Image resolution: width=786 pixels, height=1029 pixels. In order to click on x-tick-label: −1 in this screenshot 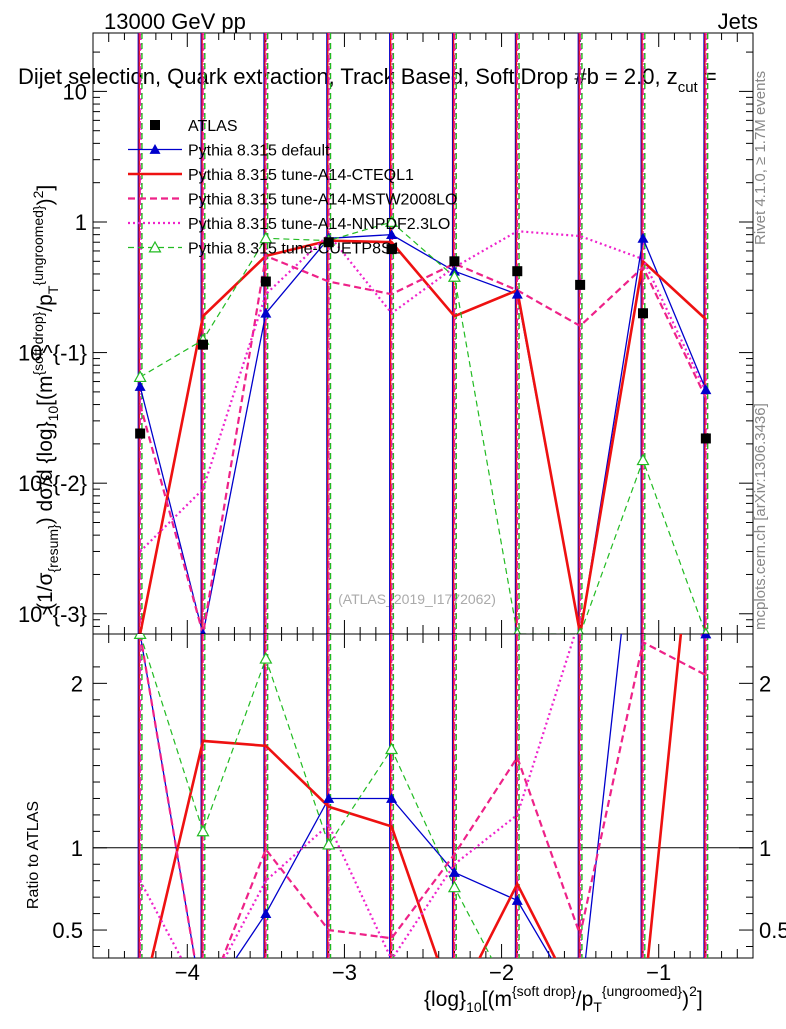, I will do `click(658, 972)`.